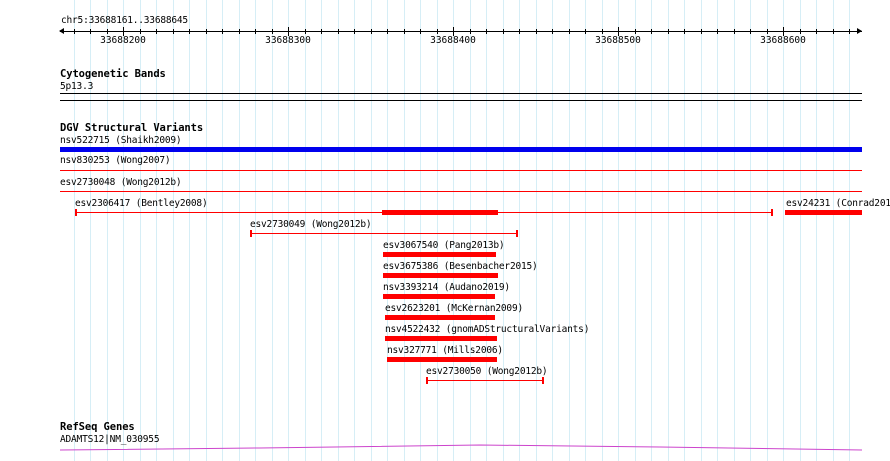  I want to click on gene-label: ADAMTS12|NM_030955, so click(110, 439).